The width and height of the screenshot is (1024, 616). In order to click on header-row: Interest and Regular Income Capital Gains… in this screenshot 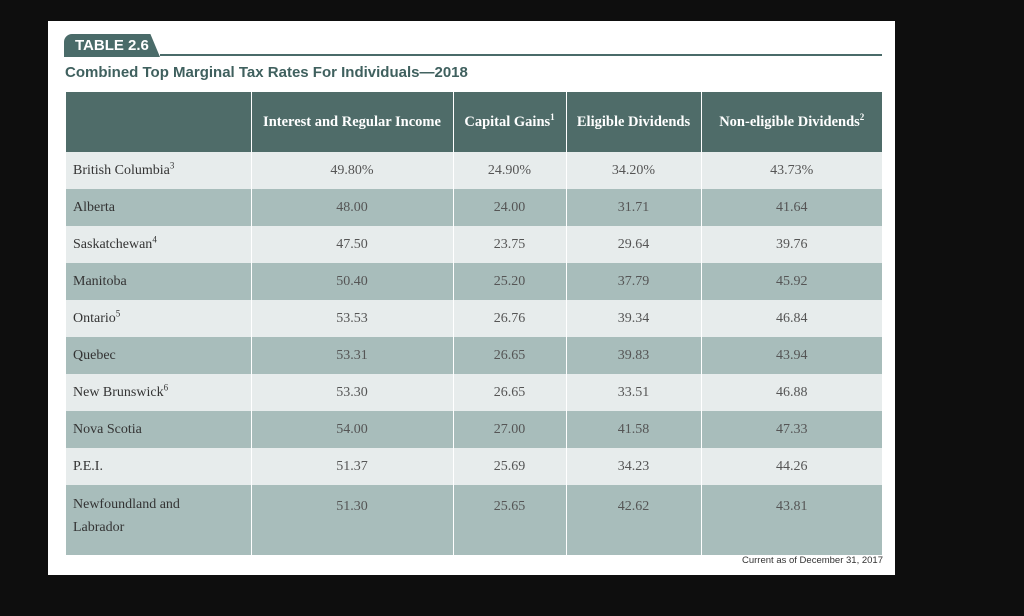, I will do `click(474, 122)`.